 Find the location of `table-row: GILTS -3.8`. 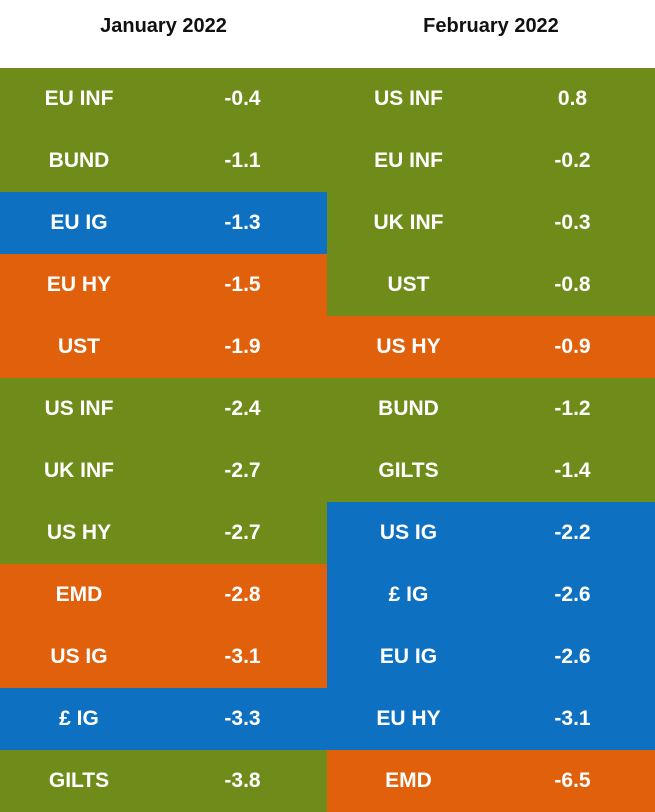

table-row: GILTS -3.8 is located at coordinates (163, 781).